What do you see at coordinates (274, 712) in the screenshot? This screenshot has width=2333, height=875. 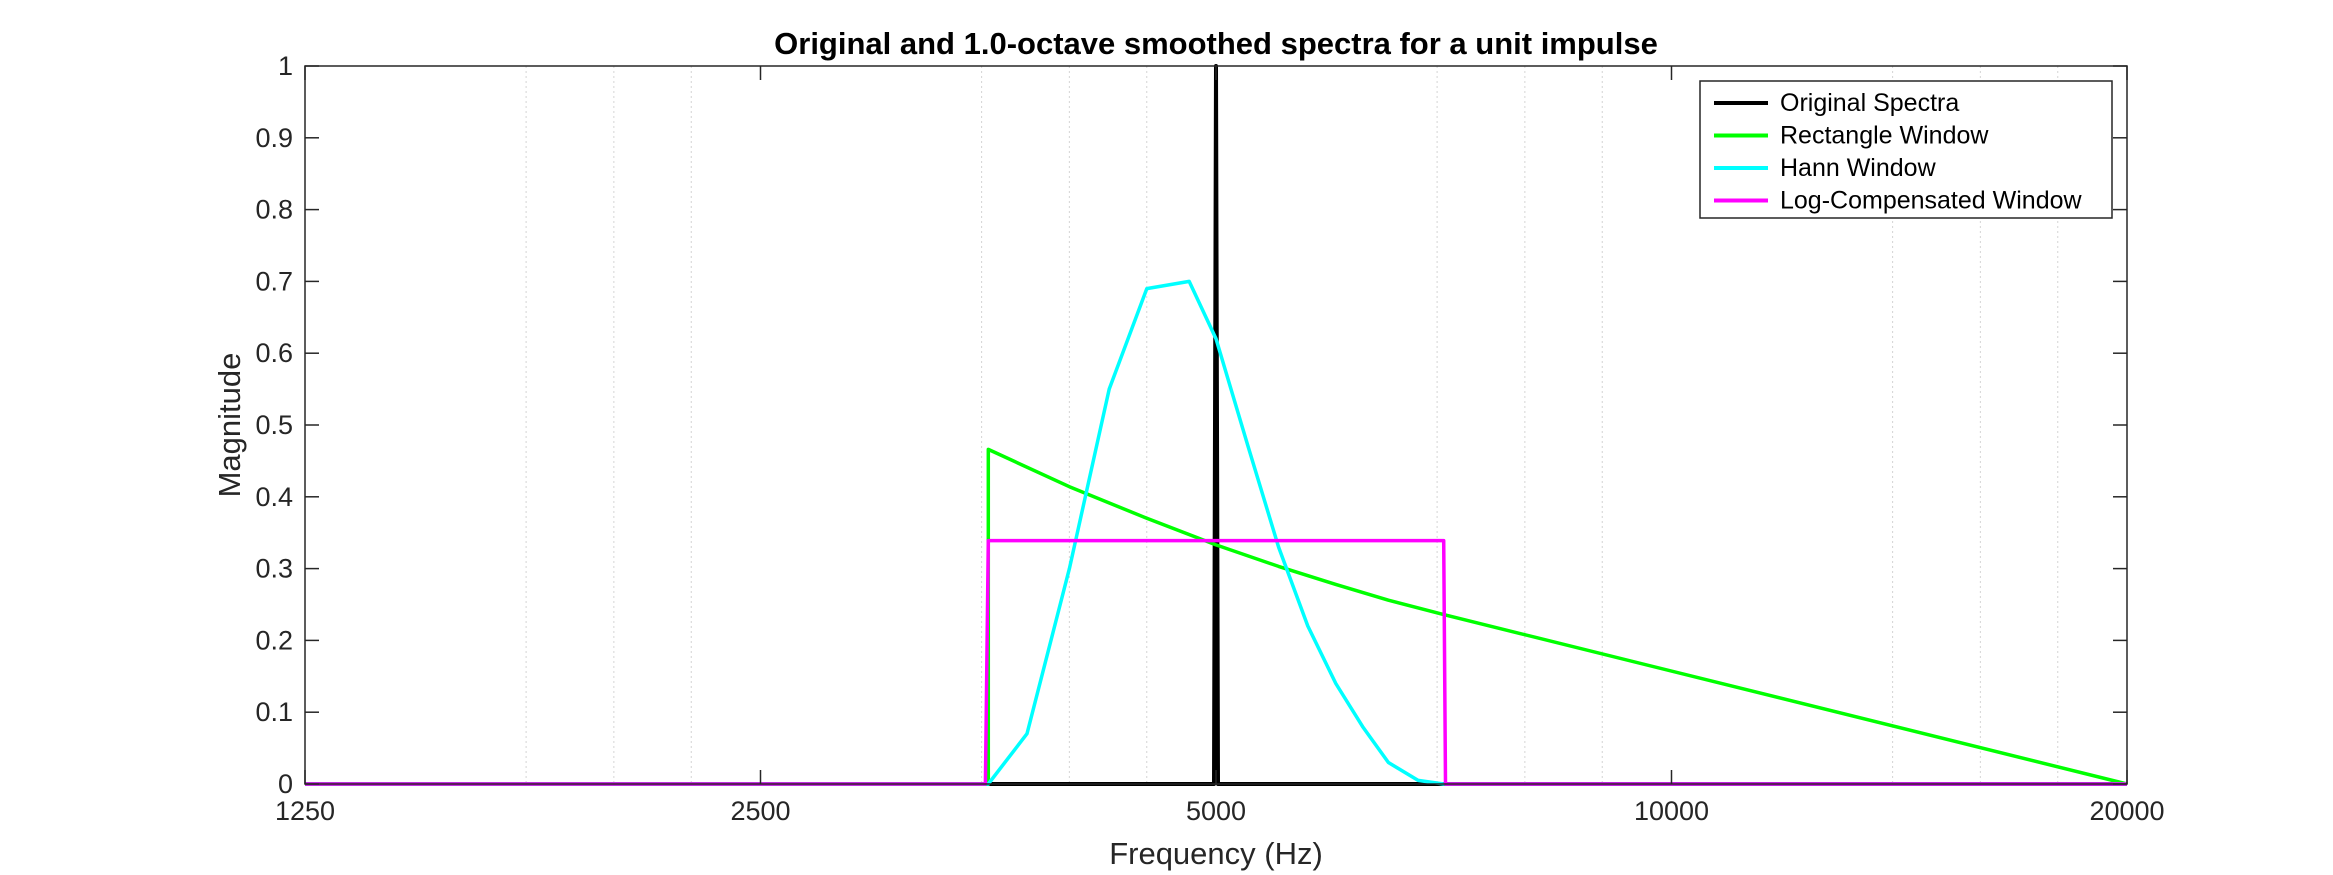 I see `y-tick-label: 0.1` at bounding box center [274, 712].